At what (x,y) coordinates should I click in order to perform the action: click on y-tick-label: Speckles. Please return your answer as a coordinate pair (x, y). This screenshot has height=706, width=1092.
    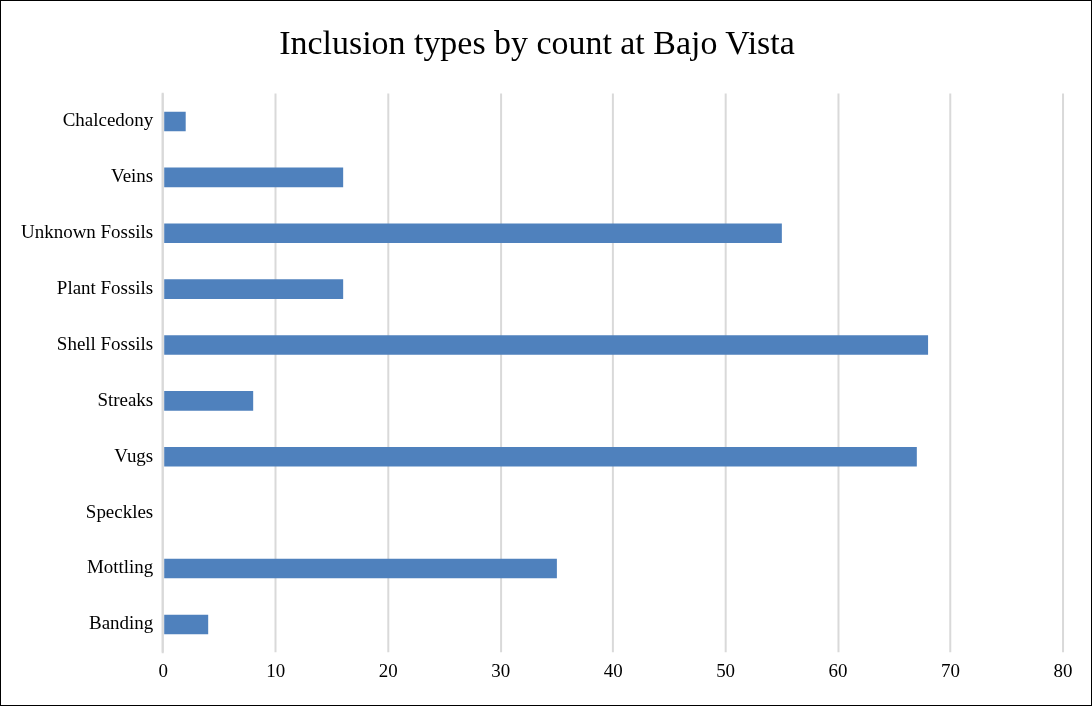
    Looking at the image, I should click on (119, 511).